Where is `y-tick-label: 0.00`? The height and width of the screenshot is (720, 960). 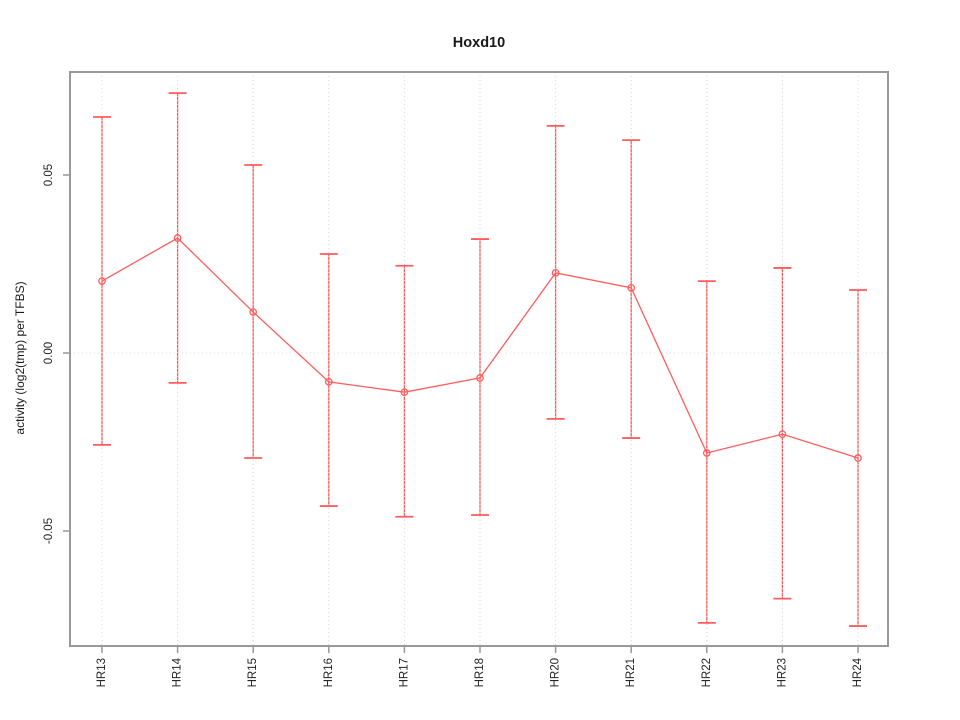
y-tick-label: 0.00 is located at coordinates (49, 353).